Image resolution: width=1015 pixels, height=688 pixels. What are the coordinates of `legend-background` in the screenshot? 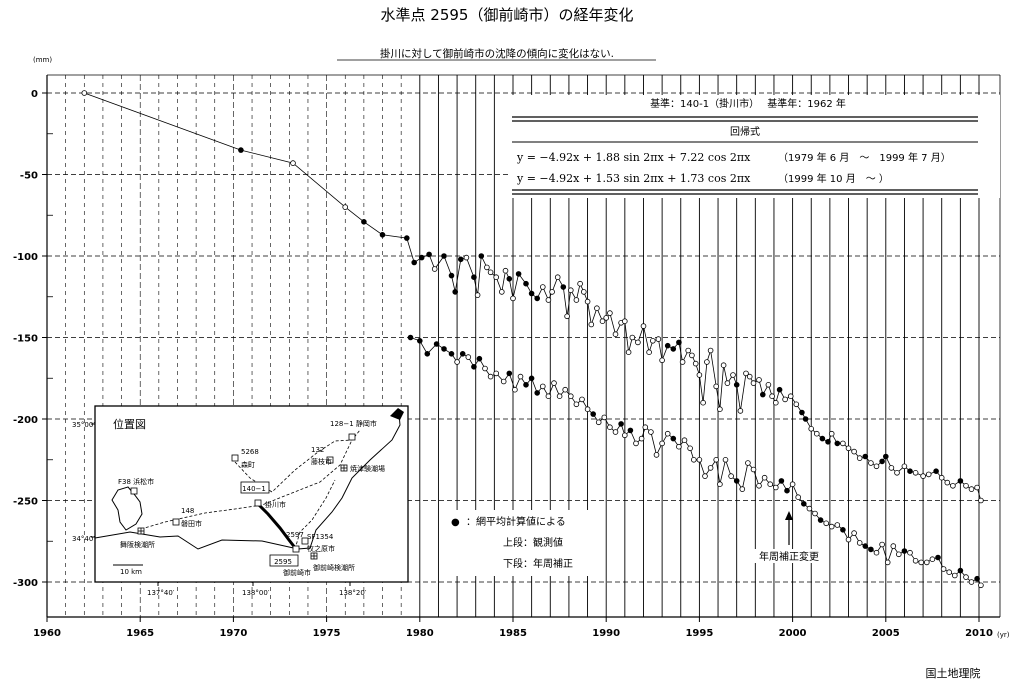 It's located at (525, 543).